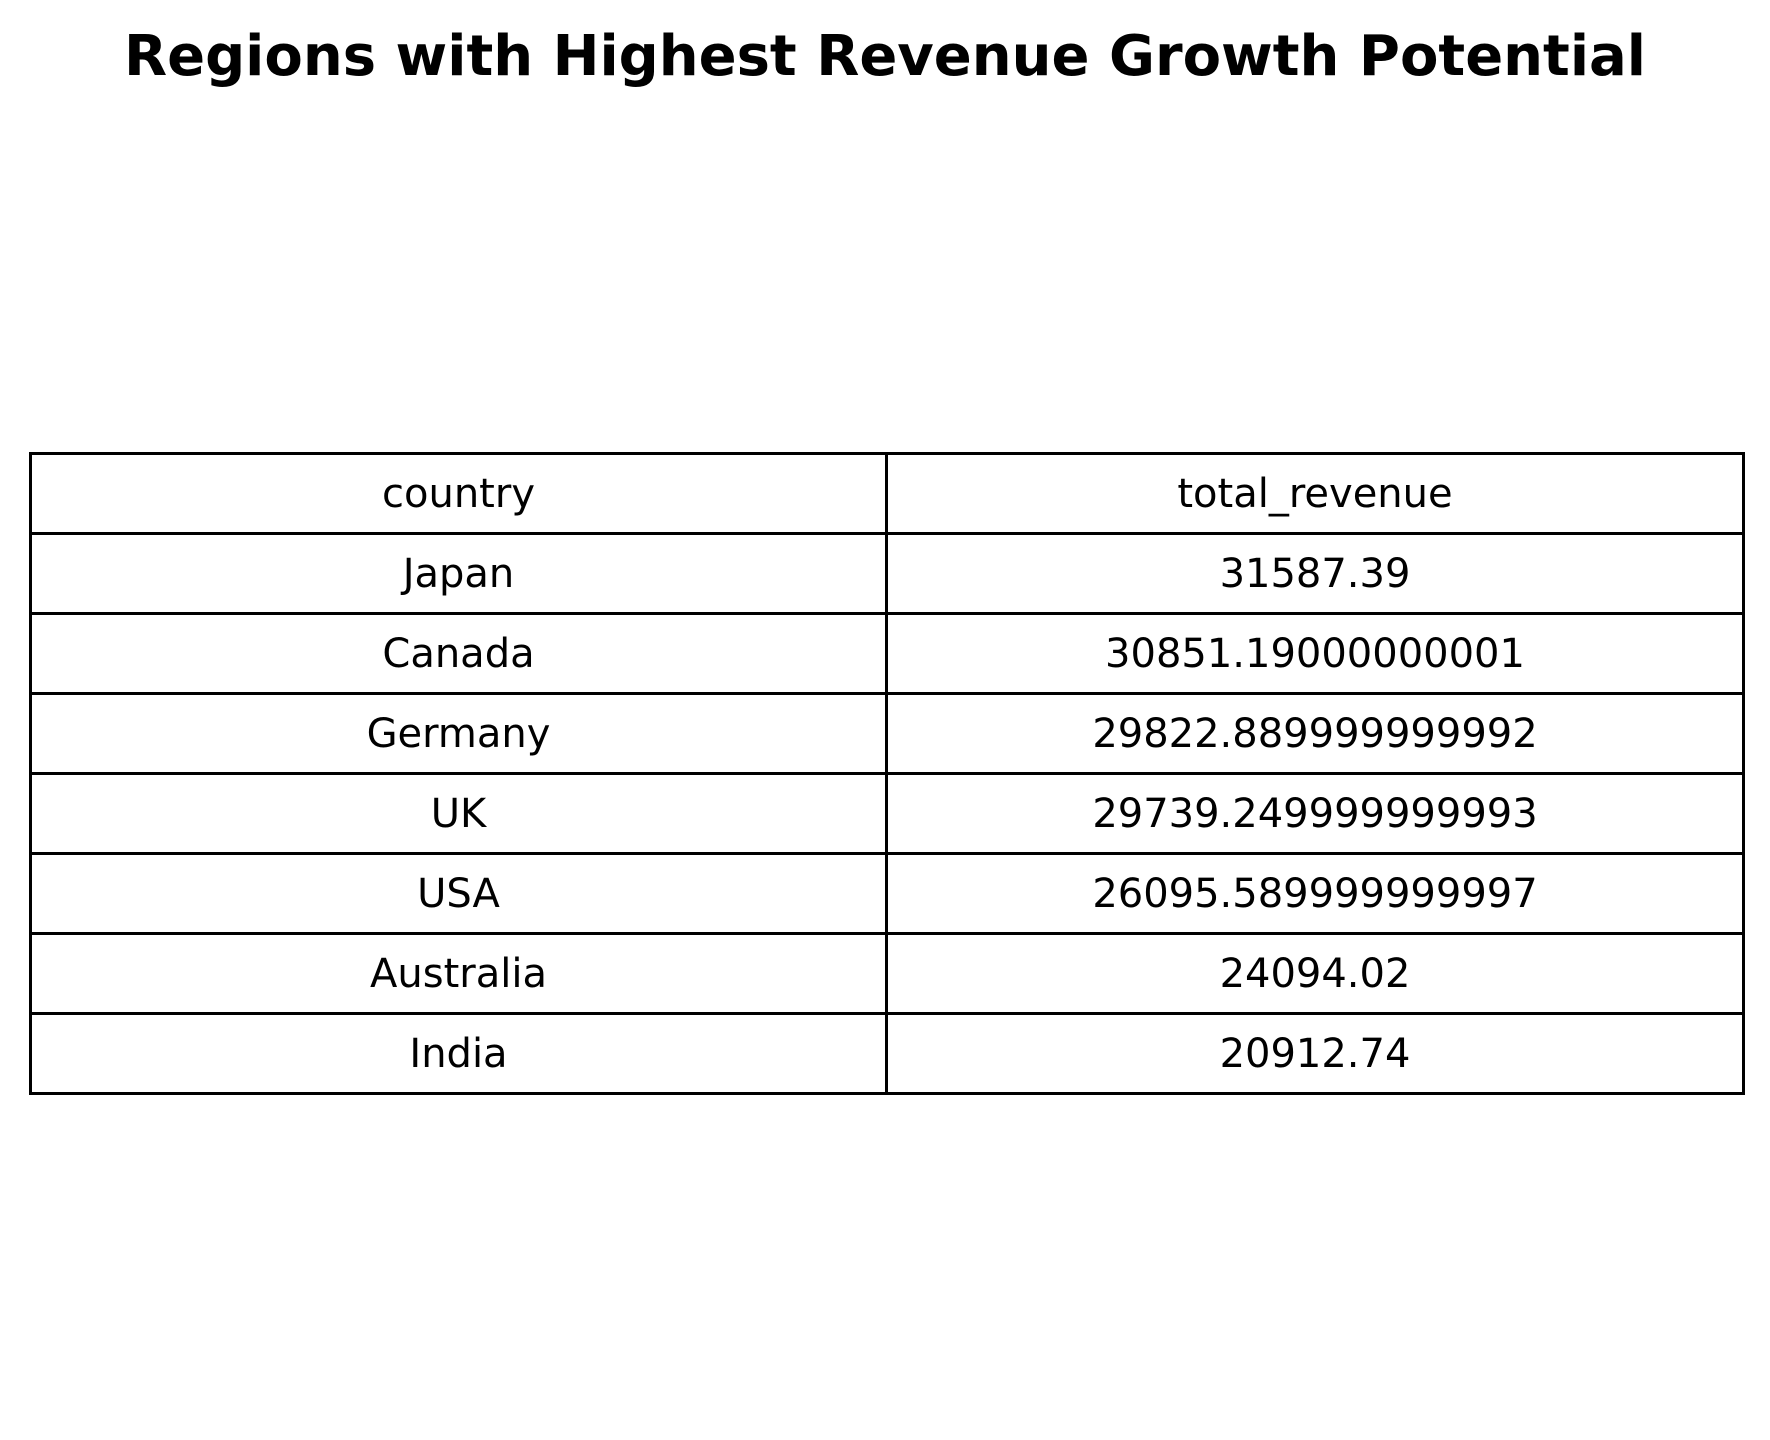 The height and width of the screenshot is (1440, 1770). Describe the element at coordinates (1315, 973) in the screenshot. I see `cell-total-revenue: 24094.02` at that location.